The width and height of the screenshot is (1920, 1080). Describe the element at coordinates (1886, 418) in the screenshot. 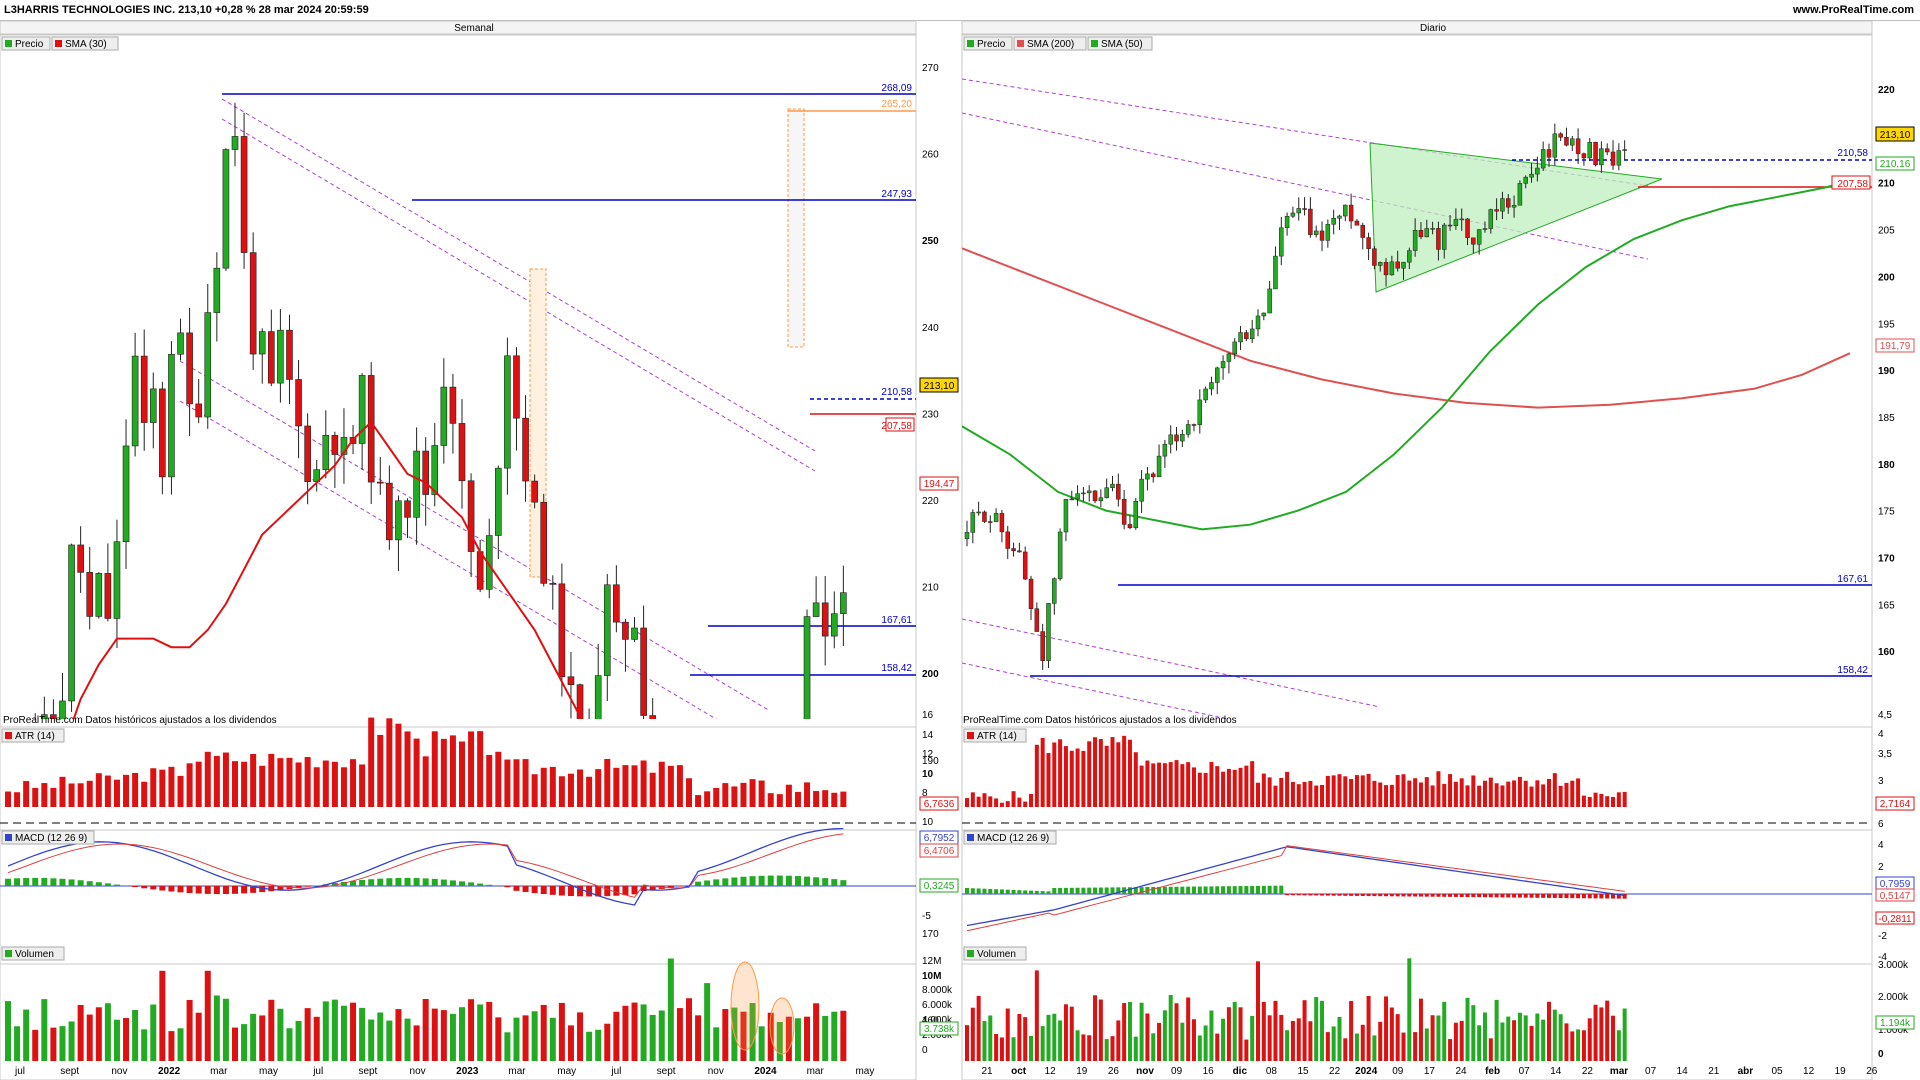

I see `daily-price-tick: 185` at that location.